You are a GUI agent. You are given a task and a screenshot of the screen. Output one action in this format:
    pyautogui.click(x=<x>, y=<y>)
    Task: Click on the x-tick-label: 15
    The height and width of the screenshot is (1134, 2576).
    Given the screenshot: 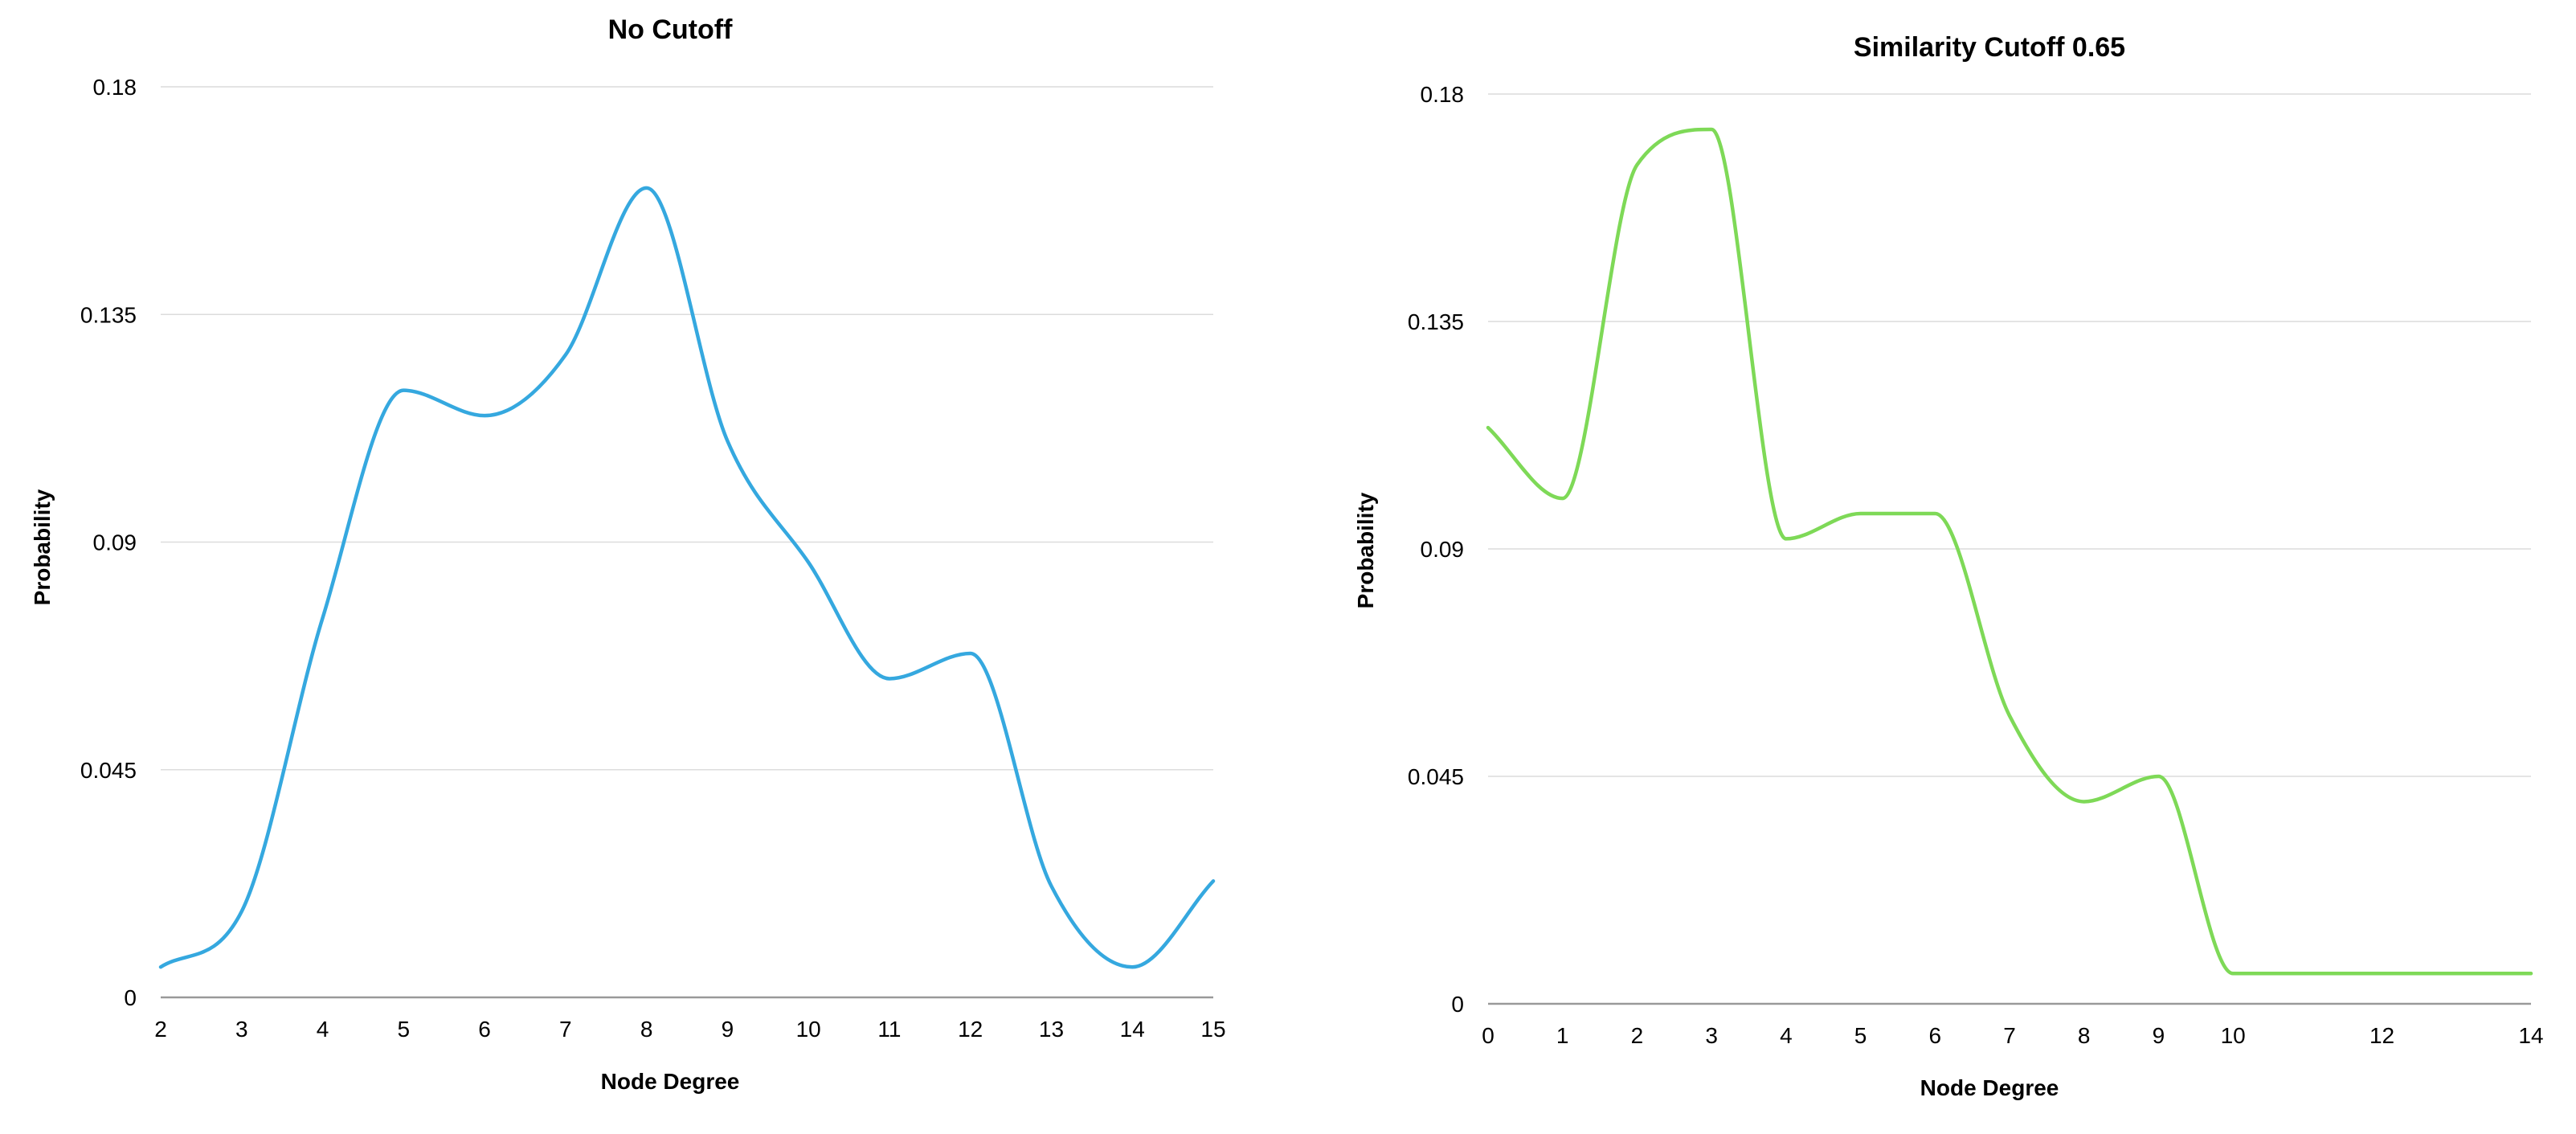 What is the action you would take?
    pyautogui.click(x=1213, y=1029)
    